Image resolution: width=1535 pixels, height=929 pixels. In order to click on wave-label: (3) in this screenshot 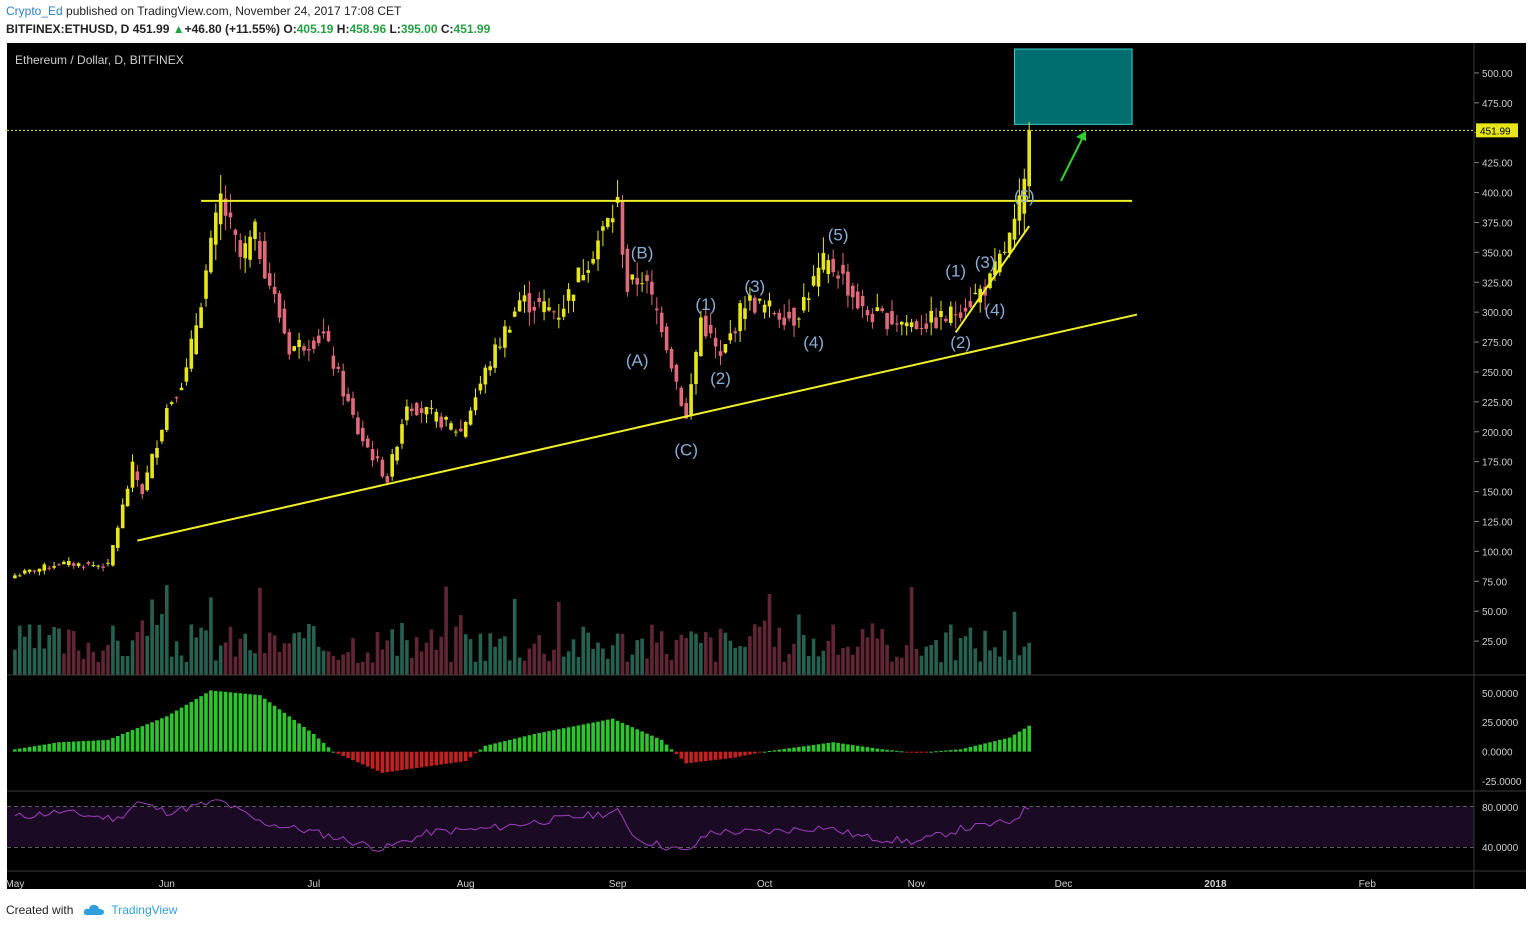, I will do `click(754, 286)`.